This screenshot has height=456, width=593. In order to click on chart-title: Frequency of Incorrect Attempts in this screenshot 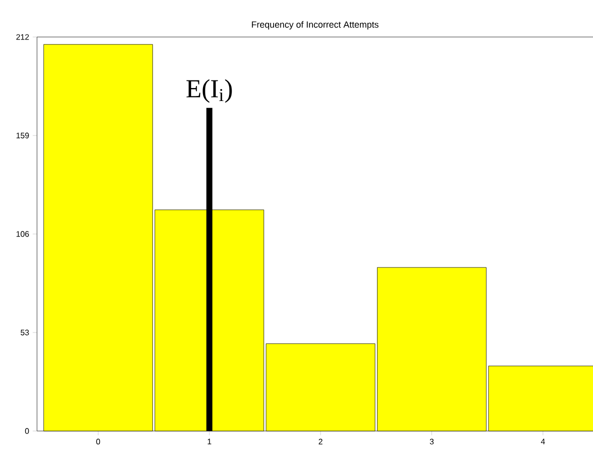, I will do `click(315, 25)`.